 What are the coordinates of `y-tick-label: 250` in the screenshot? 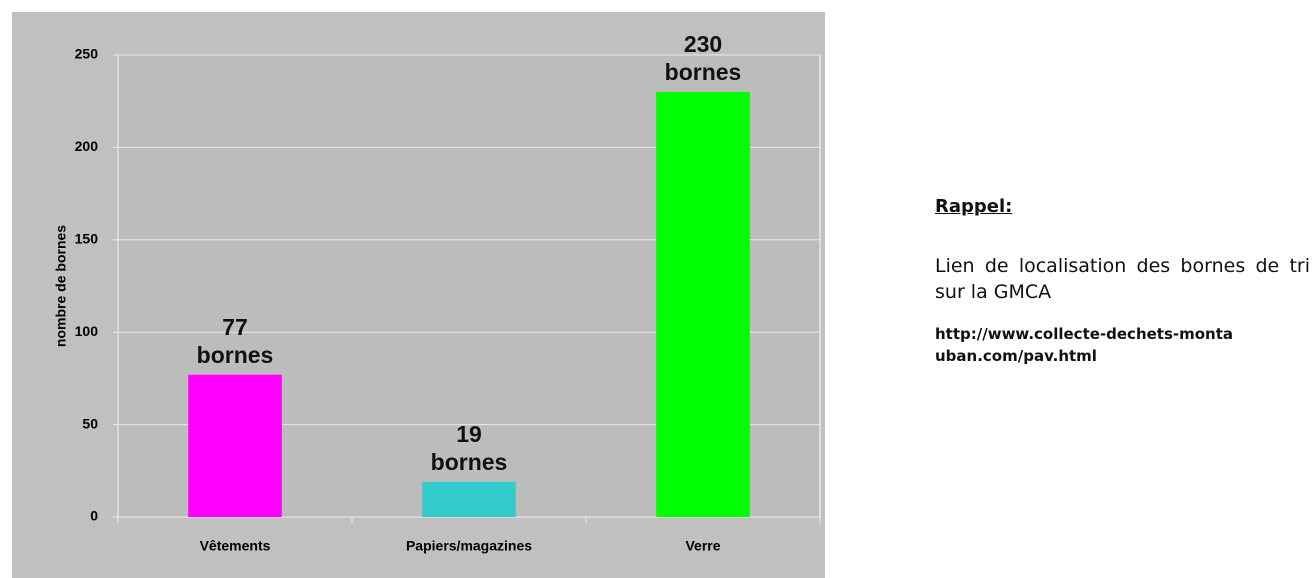 It's located at (87, 54).